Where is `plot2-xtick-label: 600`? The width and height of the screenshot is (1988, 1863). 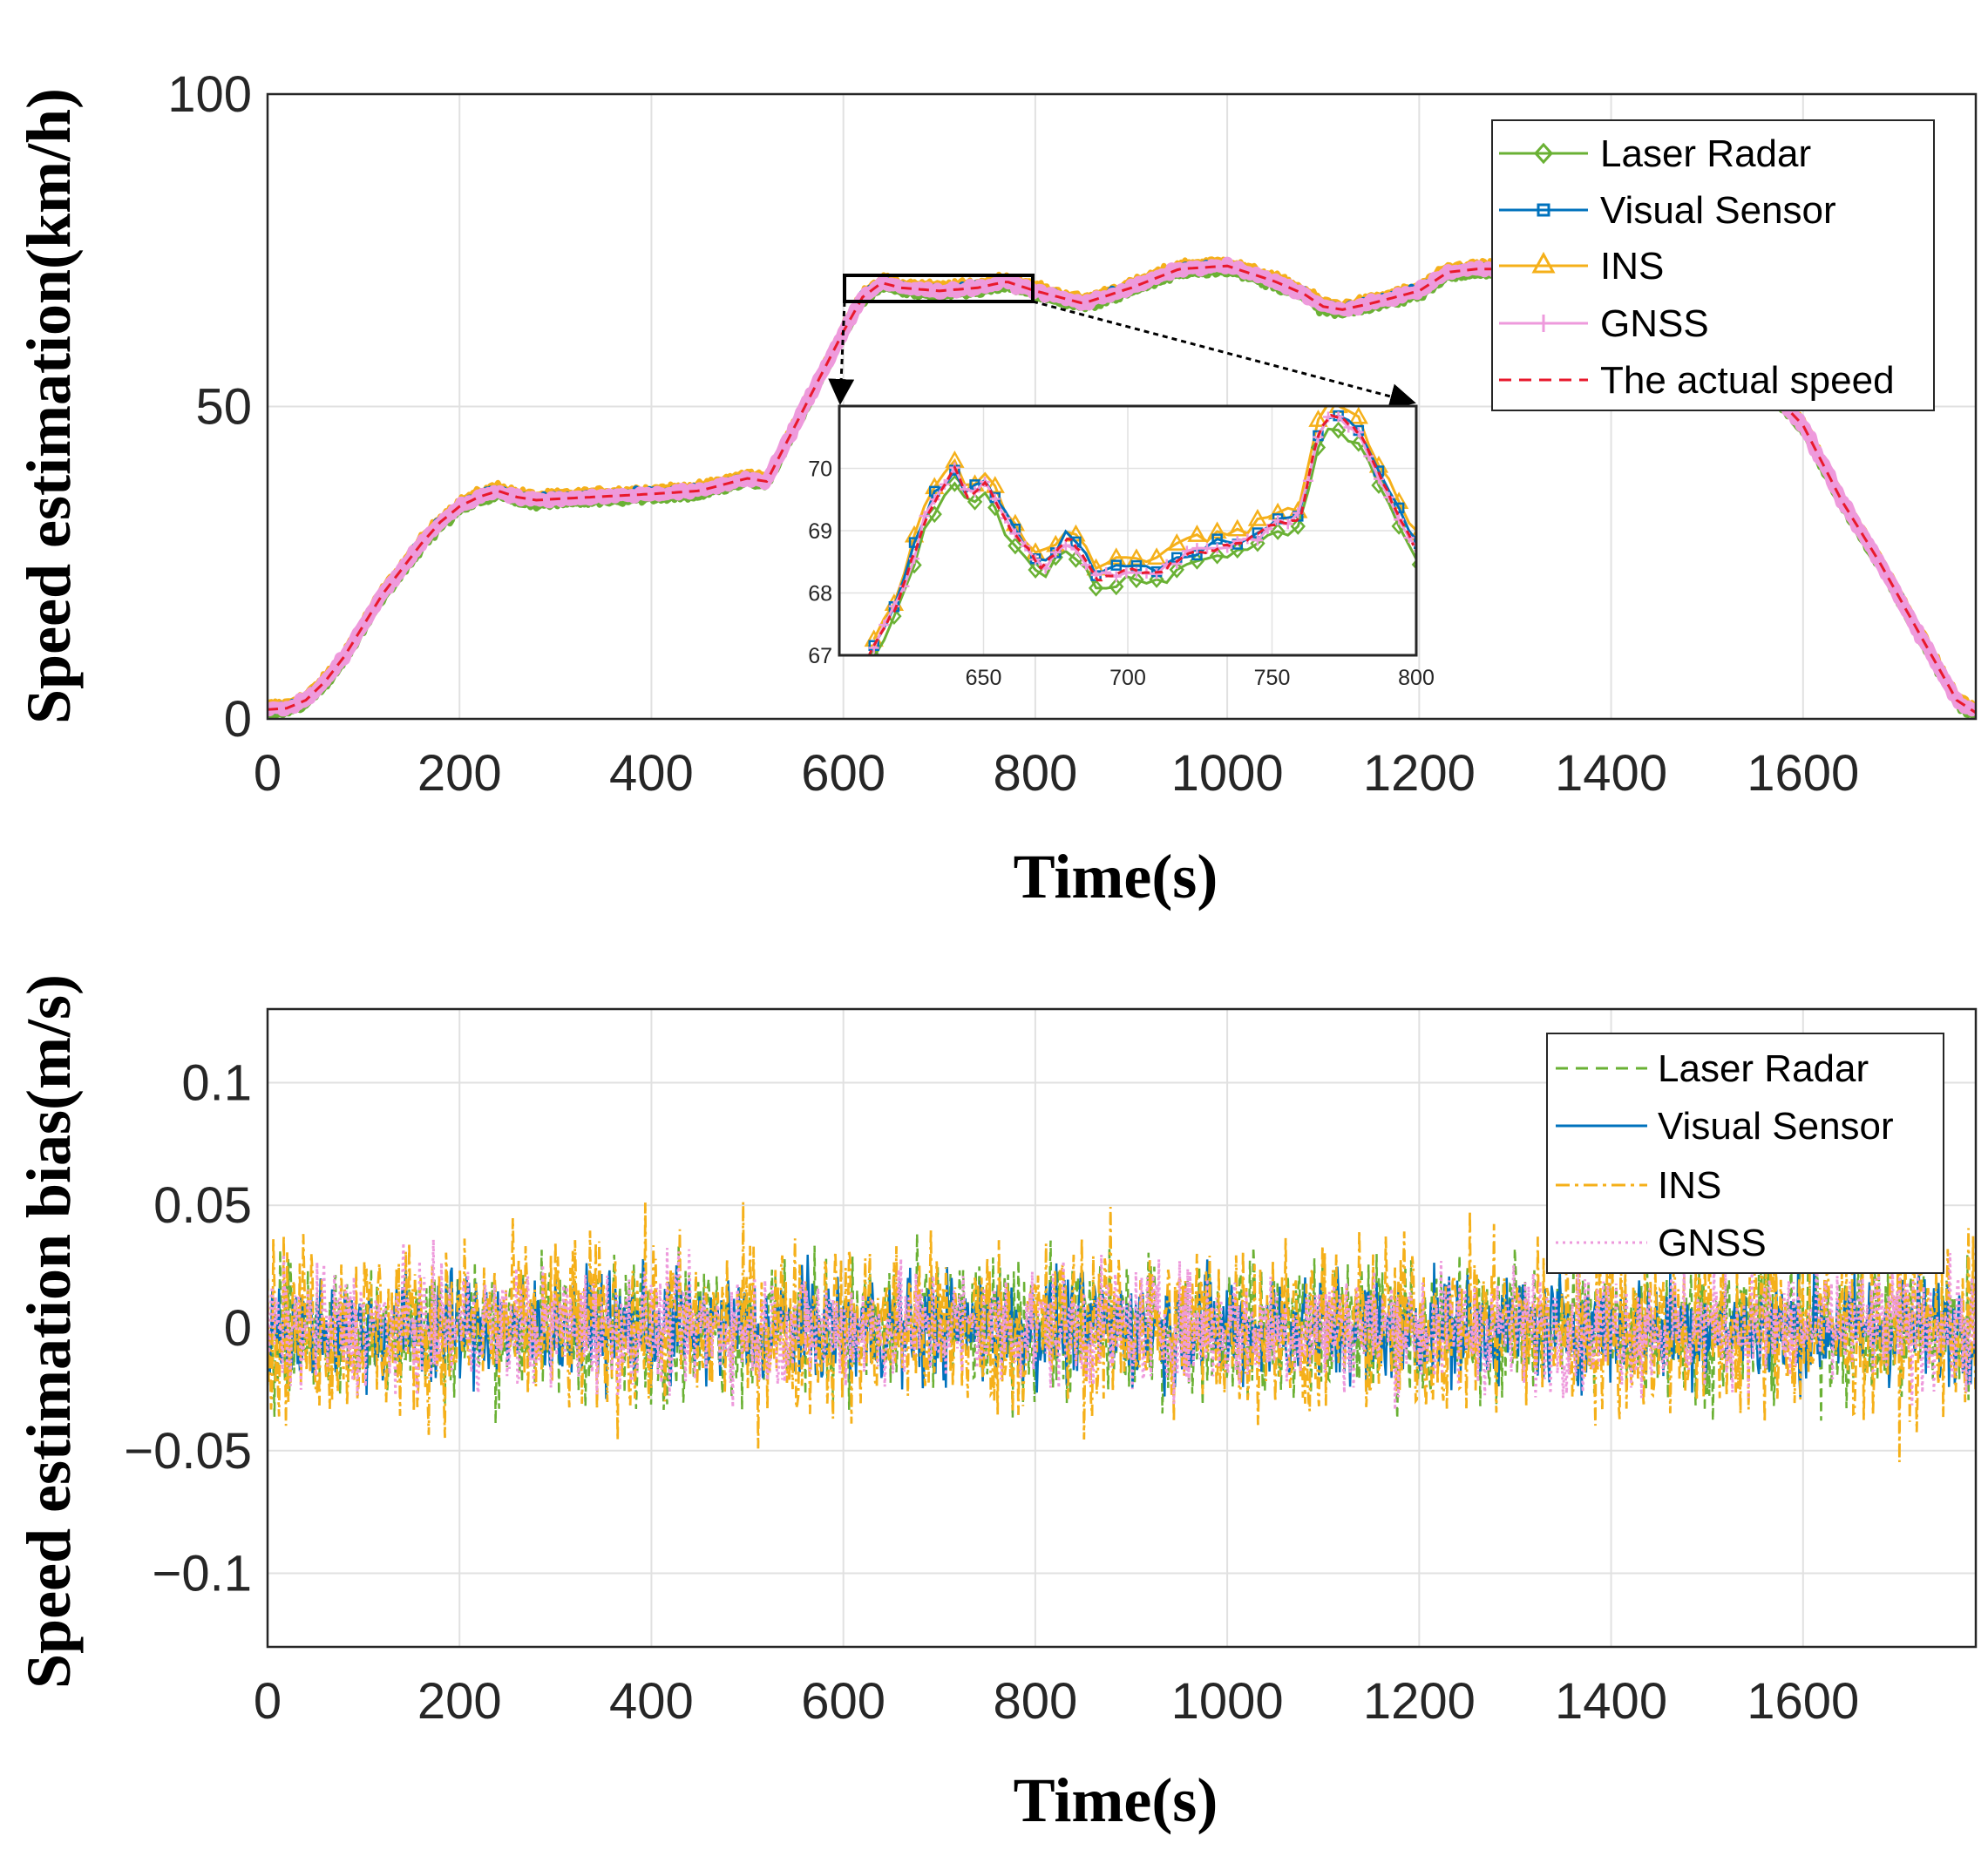 plot2-xtick-label: 600 is located at coordinates (843, 1701).